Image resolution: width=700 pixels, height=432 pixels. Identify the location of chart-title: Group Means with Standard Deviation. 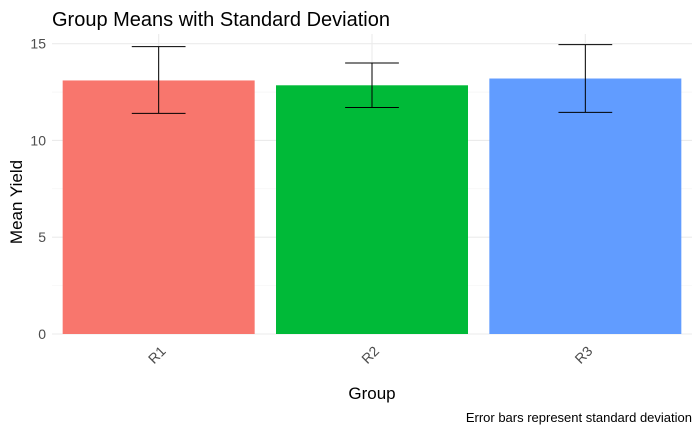
(221, 20).